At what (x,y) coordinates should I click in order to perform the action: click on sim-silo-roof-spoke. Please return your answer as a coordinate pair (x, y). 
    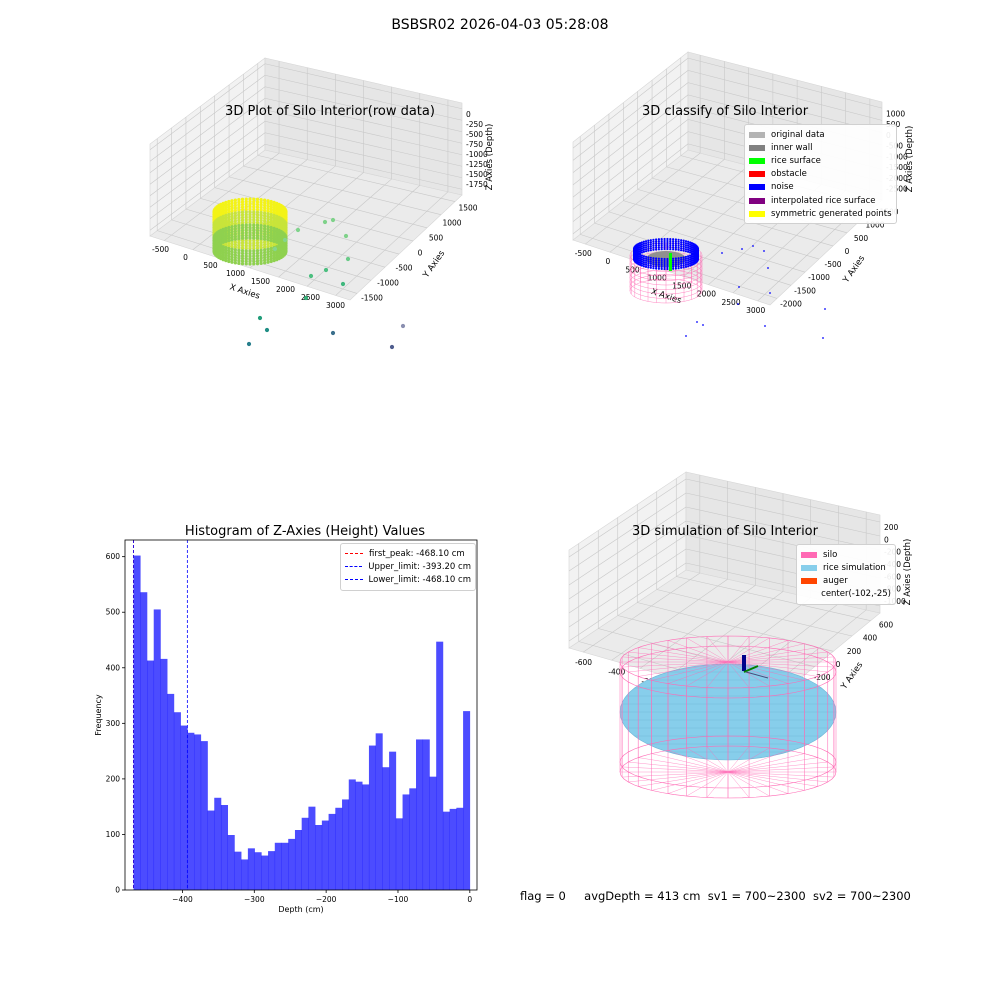
    Looking at the image, I should click on (766, 653).